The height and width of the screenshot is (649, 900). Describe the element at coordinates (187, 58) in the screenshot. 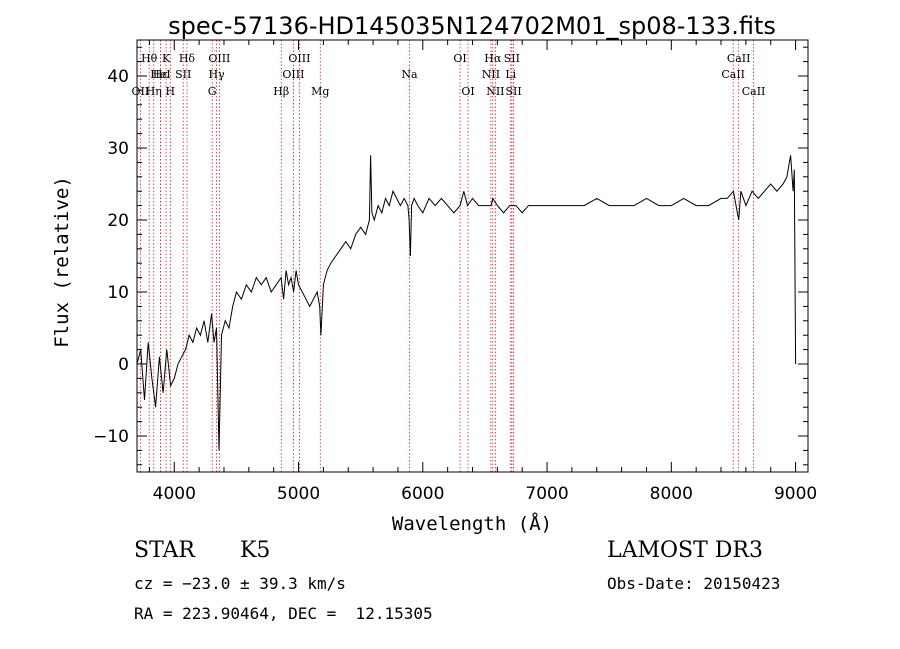

I see `spectral-line-label: Hδ` at that location.